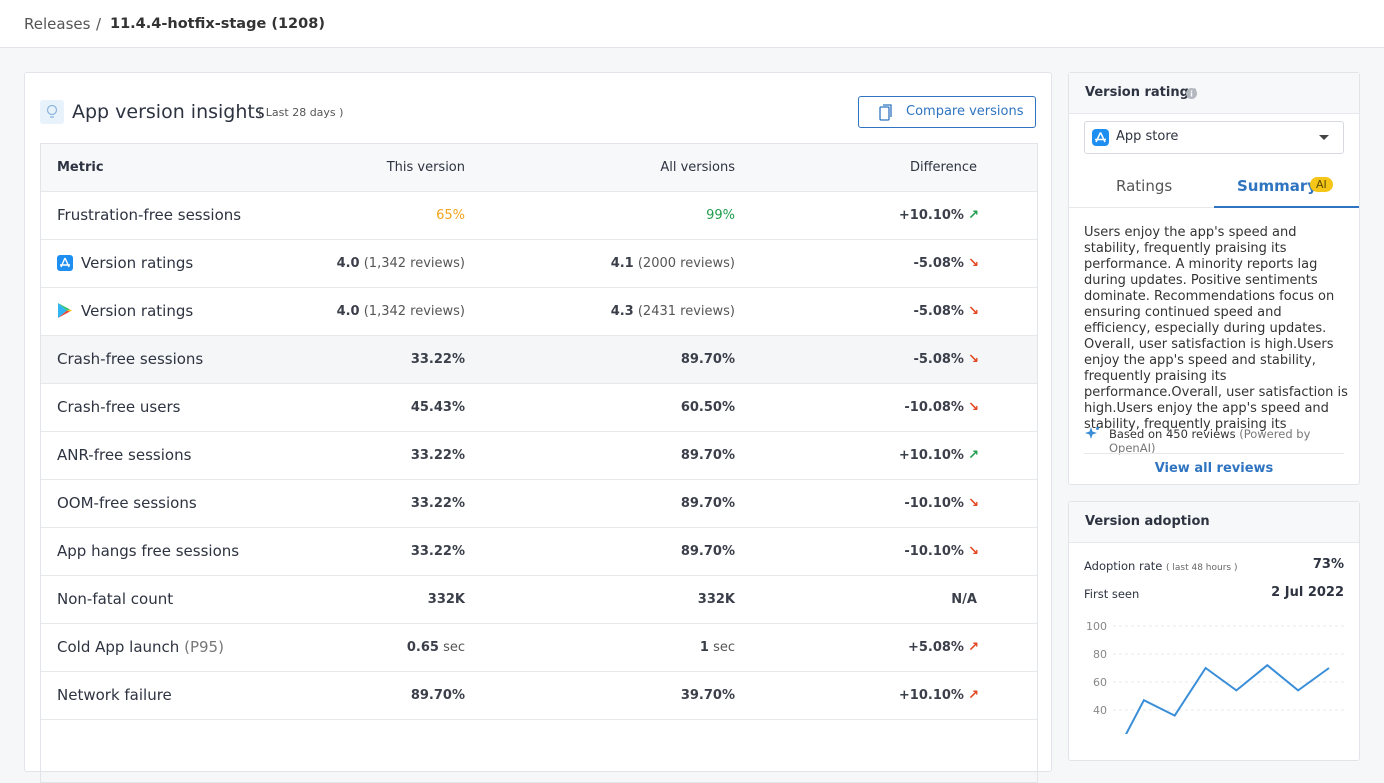 The image size is (1384, 783). Describe the element at coordinates (1147, 521) in the screenshot. I see `adoption-title: Version adoption` at that location.